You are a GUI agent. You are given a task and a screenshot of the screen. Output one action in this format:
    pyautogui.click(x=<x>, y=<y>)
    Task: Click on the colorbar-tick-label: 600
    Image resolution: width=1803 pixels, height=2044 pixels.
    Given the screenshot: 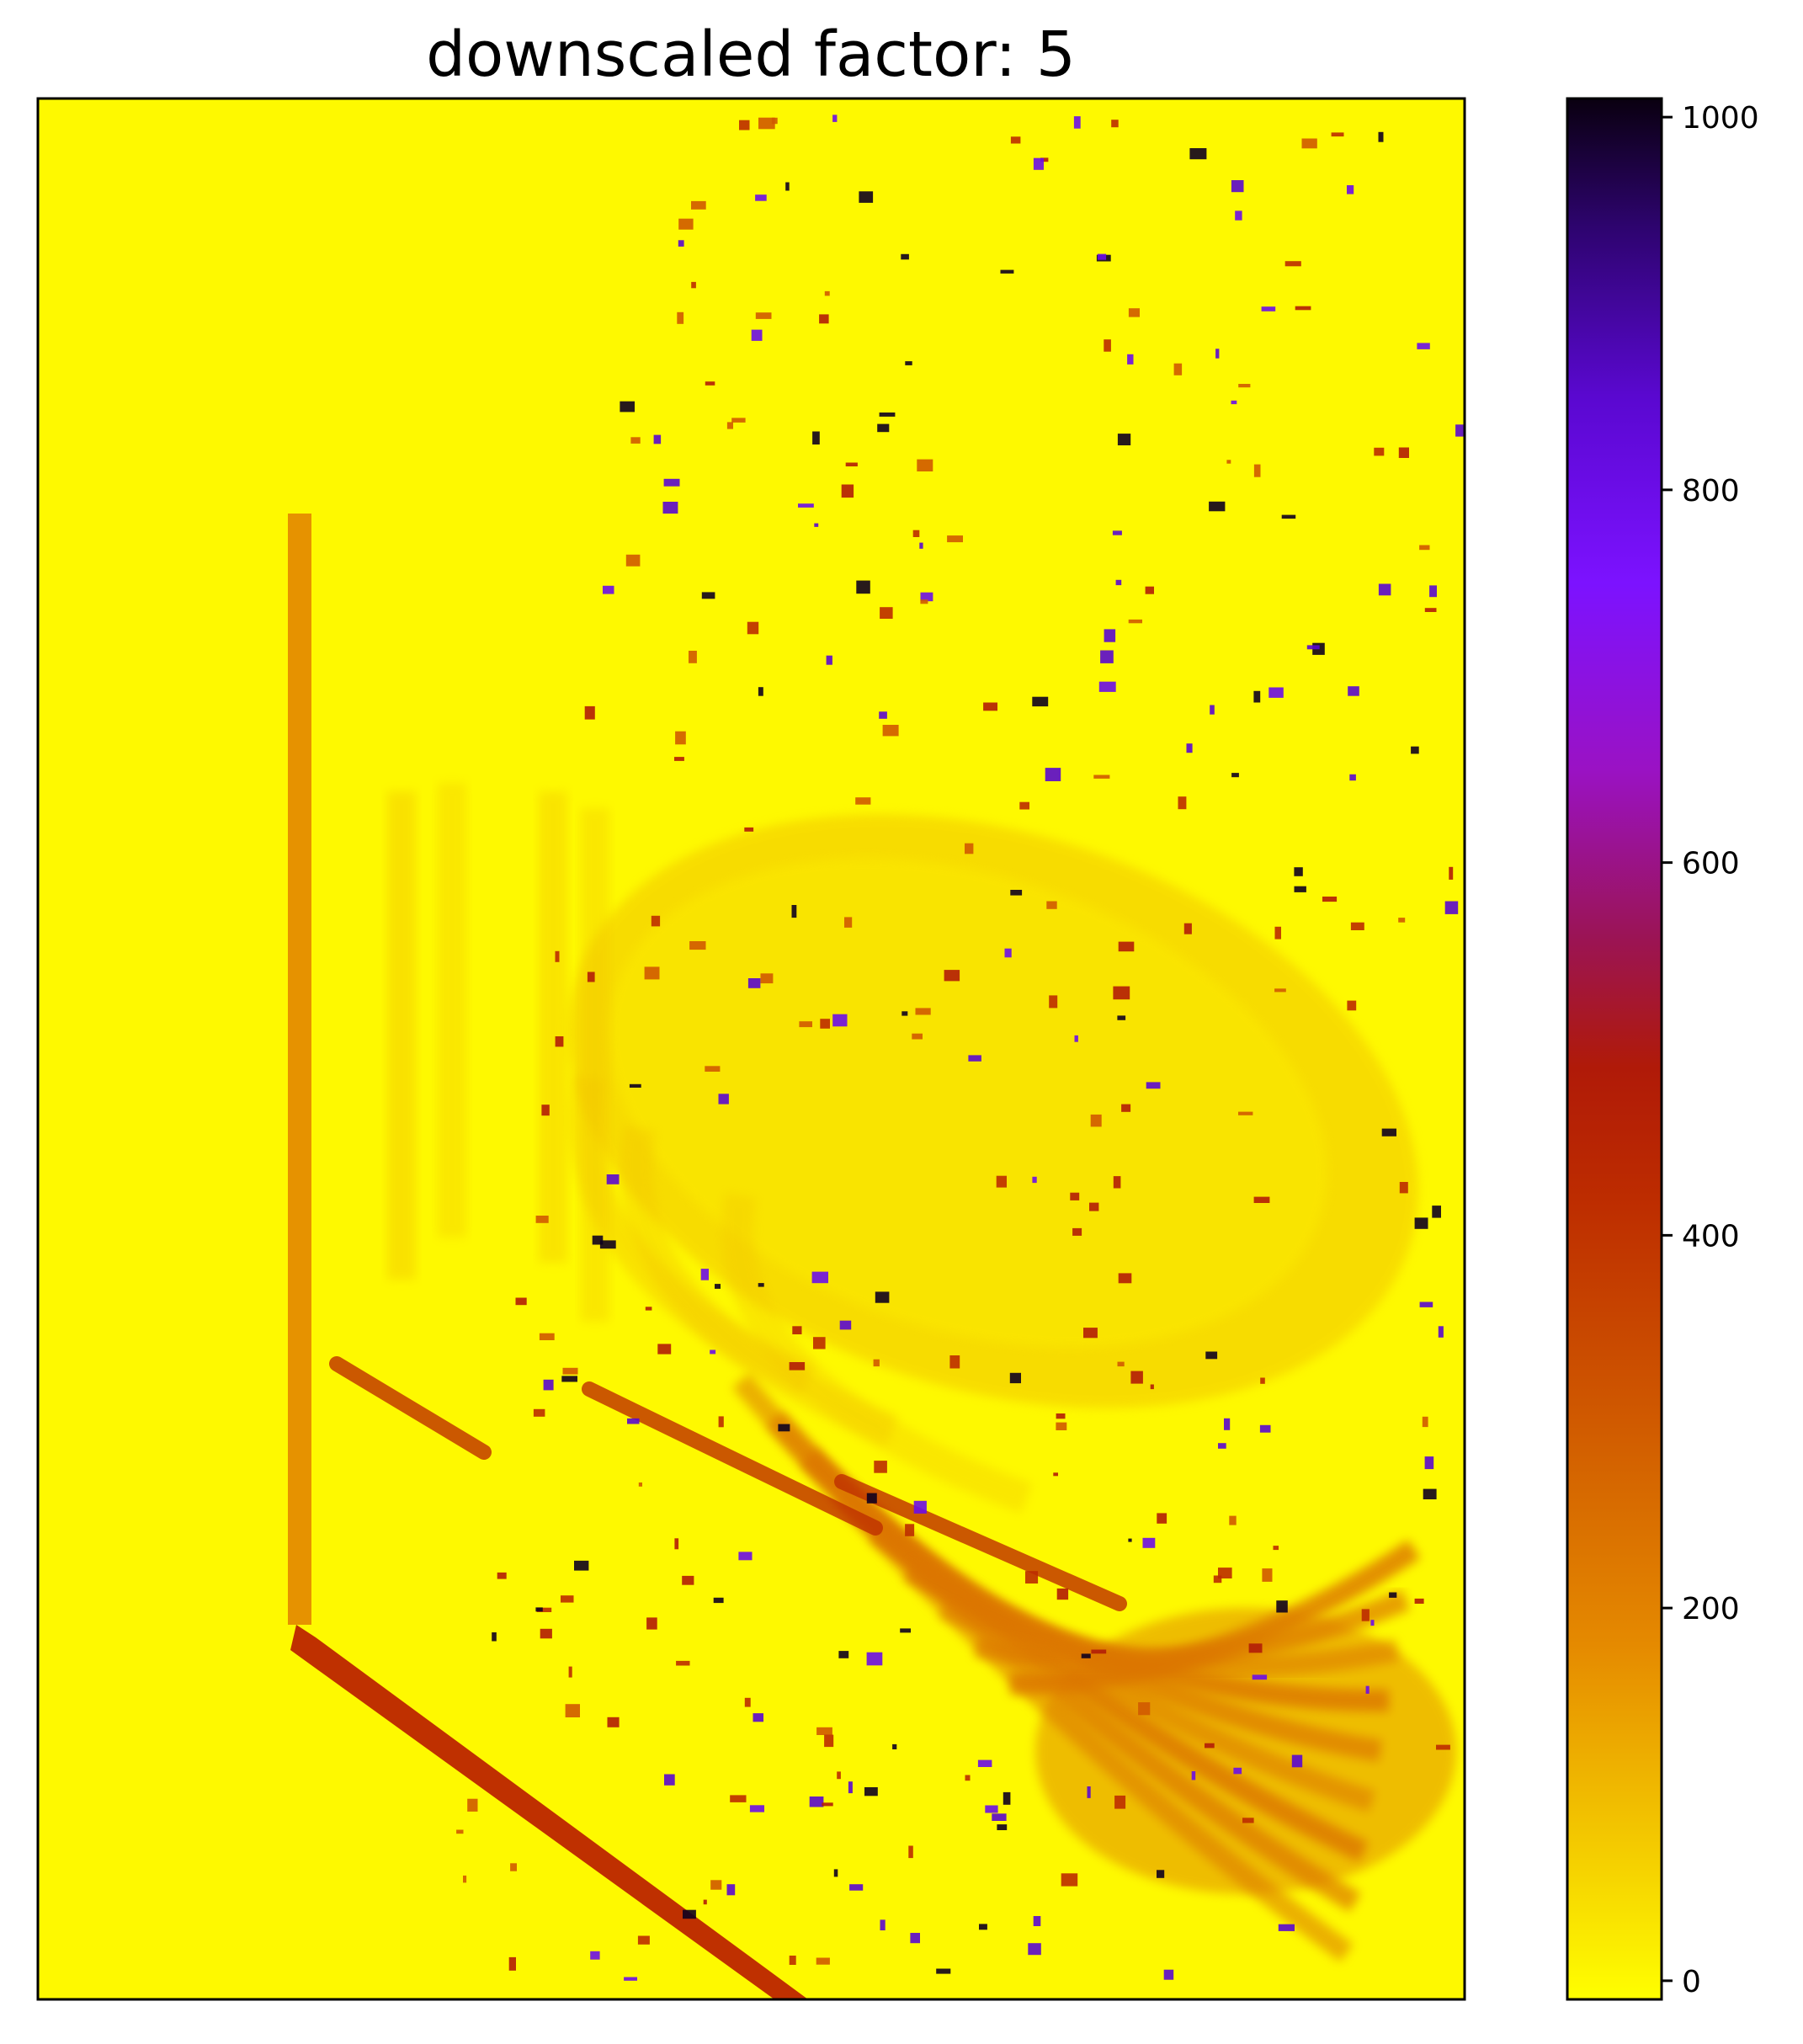 What is the action you would take?
    pyautogui.click(x=1711, y=864)
    